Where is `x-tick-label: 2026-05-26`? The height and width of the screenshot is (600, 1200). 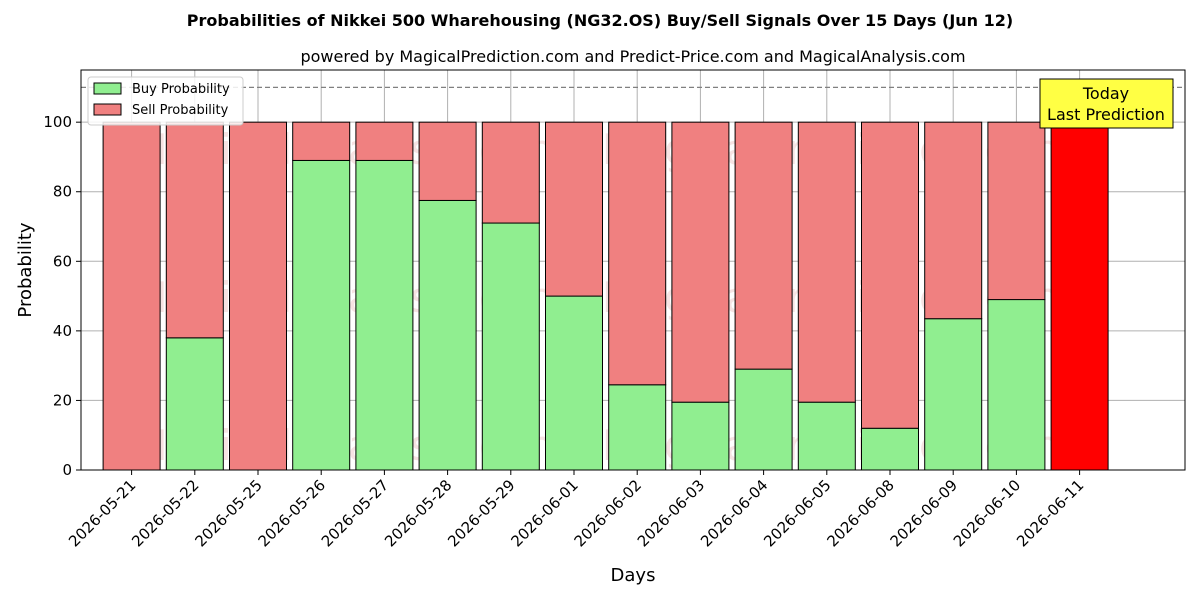
x-tick-label: 2026-05-26 is located at coordinates (292, 513).